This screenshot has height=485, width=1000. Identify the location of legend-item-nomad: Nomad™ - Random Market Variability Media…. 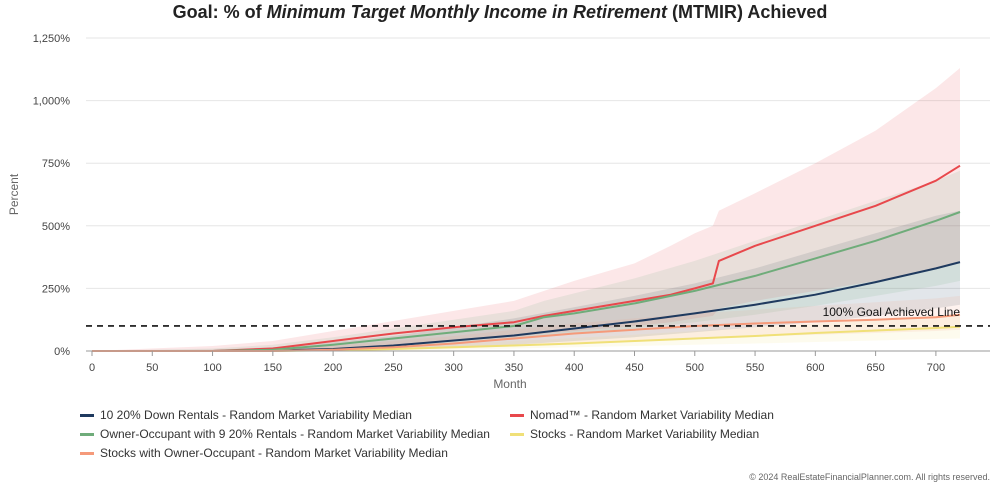
(642, 415).